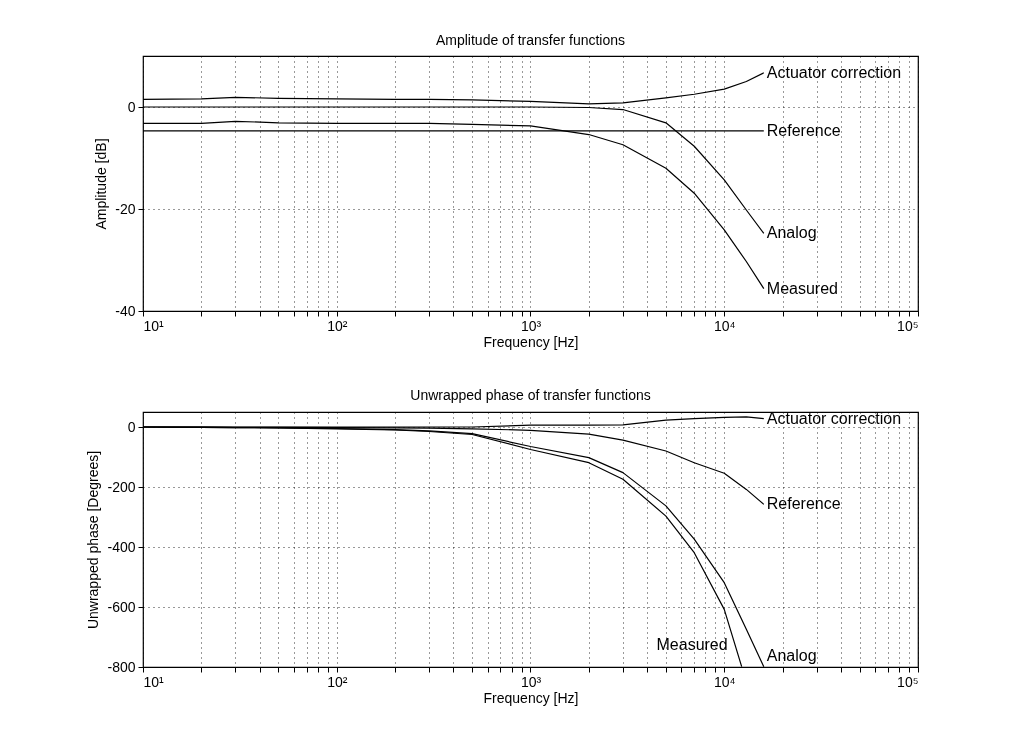  What do you see at coordinates (121, 546) in the screenshot?
I see `y-tick-label: -400` at bounding box center [121, 546].